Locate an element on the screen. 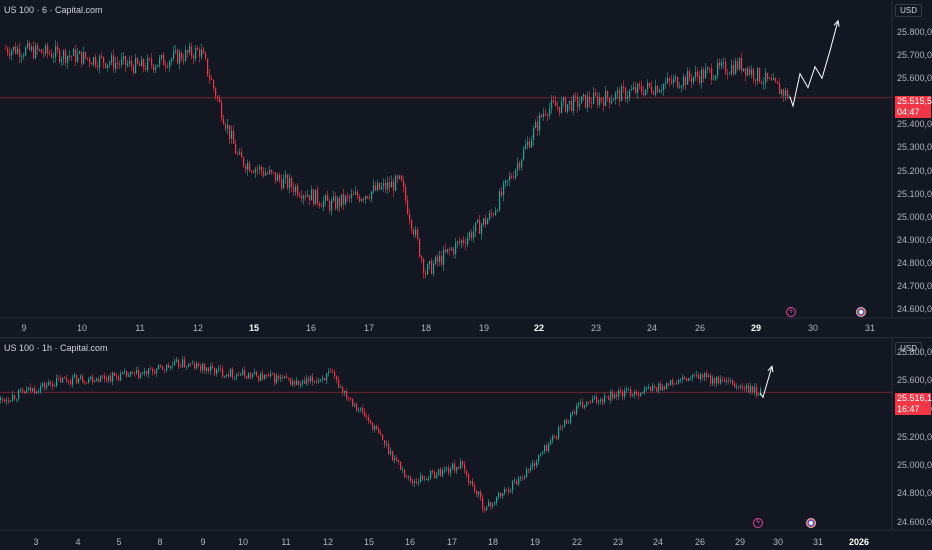 This screenshot has height=550, width=932. date-tick-label: 22 is located at coordinates (577, 542).